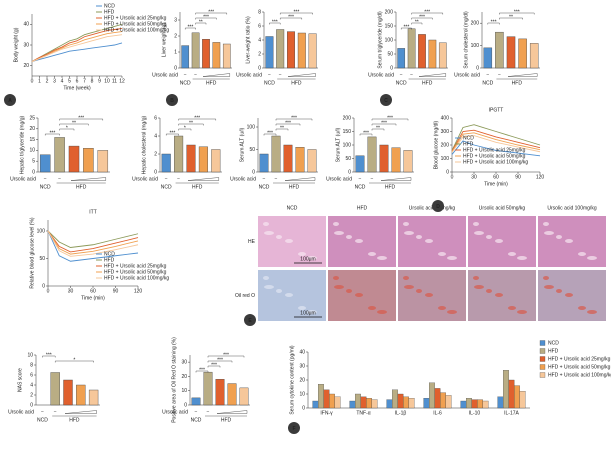 This screenshot has width=611, height=452. Describe the element at coordinates (445, 118) in the screenshot. I see `y-tick-label: 400` at that location.